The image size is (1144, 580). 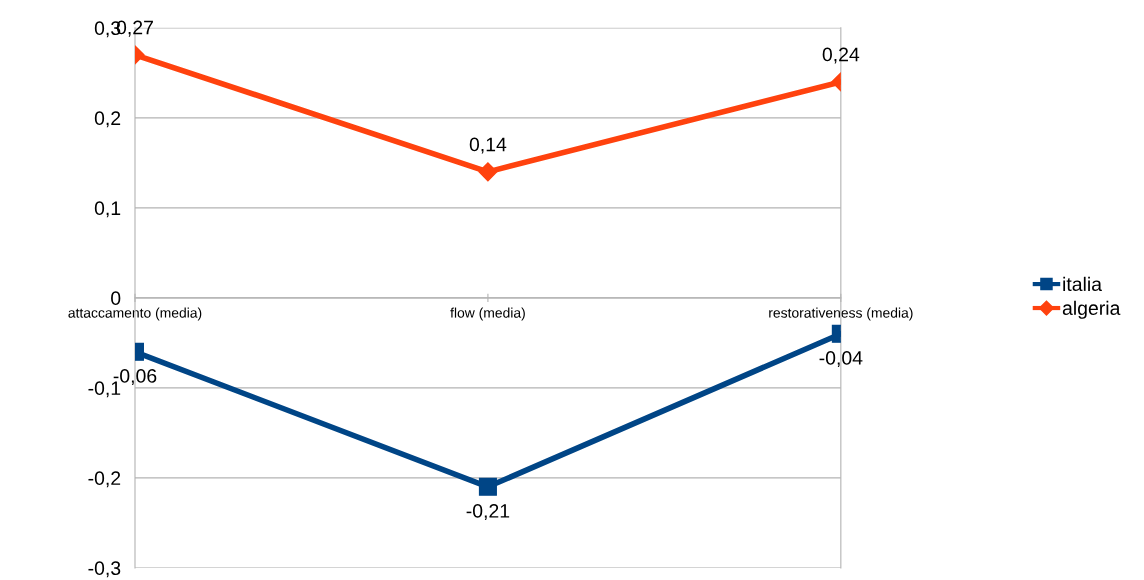 I want to click on y-tick-label: 0, so click(x=116, y=298).